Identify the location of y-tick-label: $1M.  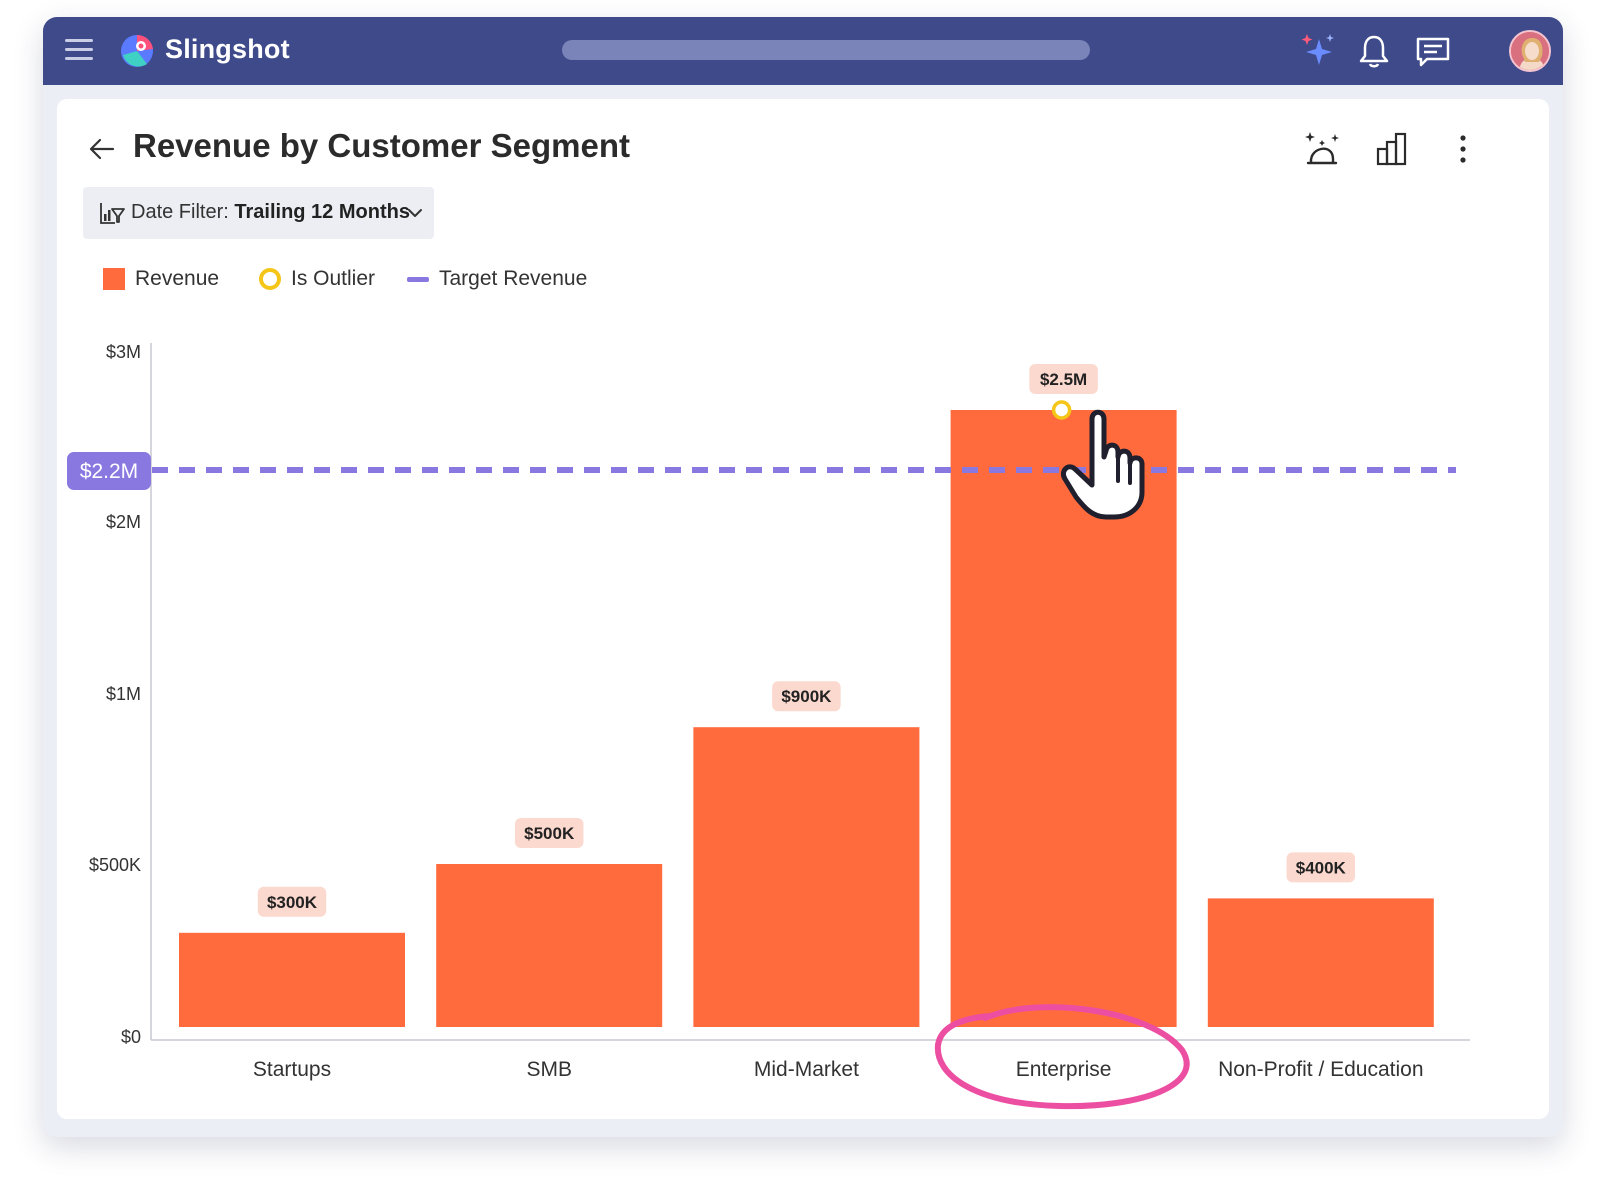
(123, 694).